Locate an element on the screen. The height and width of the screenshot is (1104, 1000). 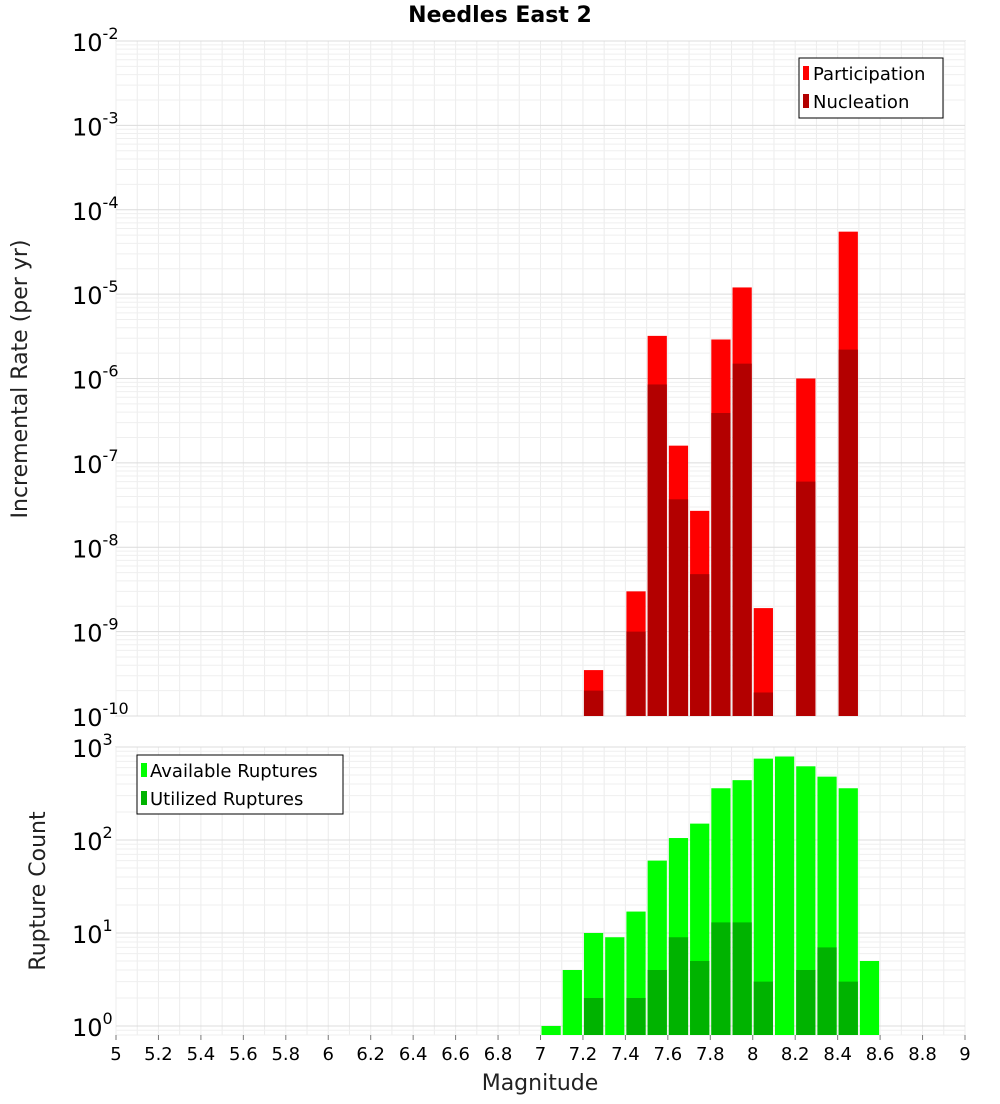
rate-bars is located at coordinates (720, 473).